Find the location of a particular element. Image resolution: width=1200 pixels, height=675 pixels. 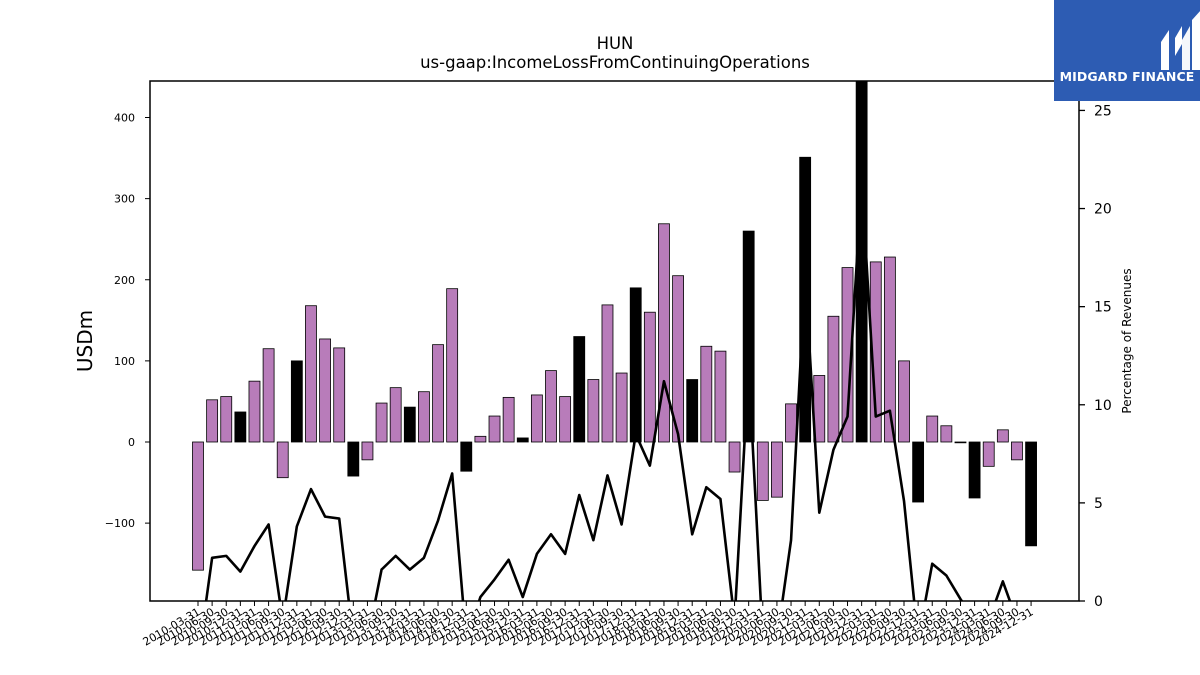

y-tick-label: −100 is located at coordinates (120, 523).